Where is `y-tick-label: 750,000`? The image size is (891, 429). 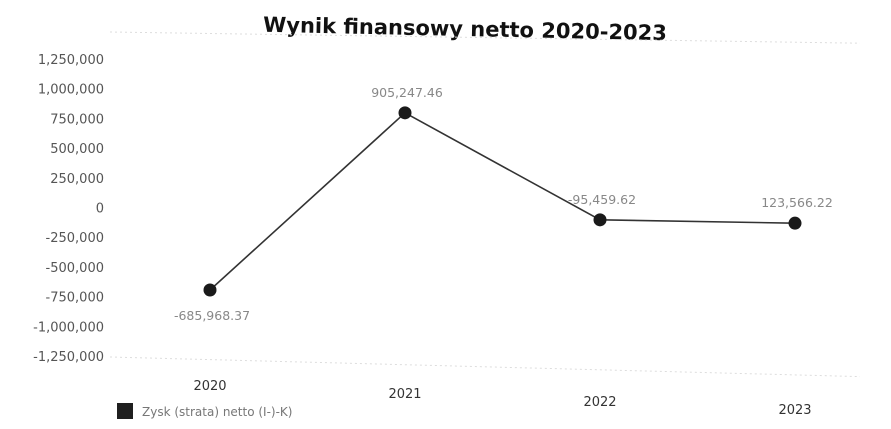 y-tick-label: 750,000 is located at coordinates (77, 119).